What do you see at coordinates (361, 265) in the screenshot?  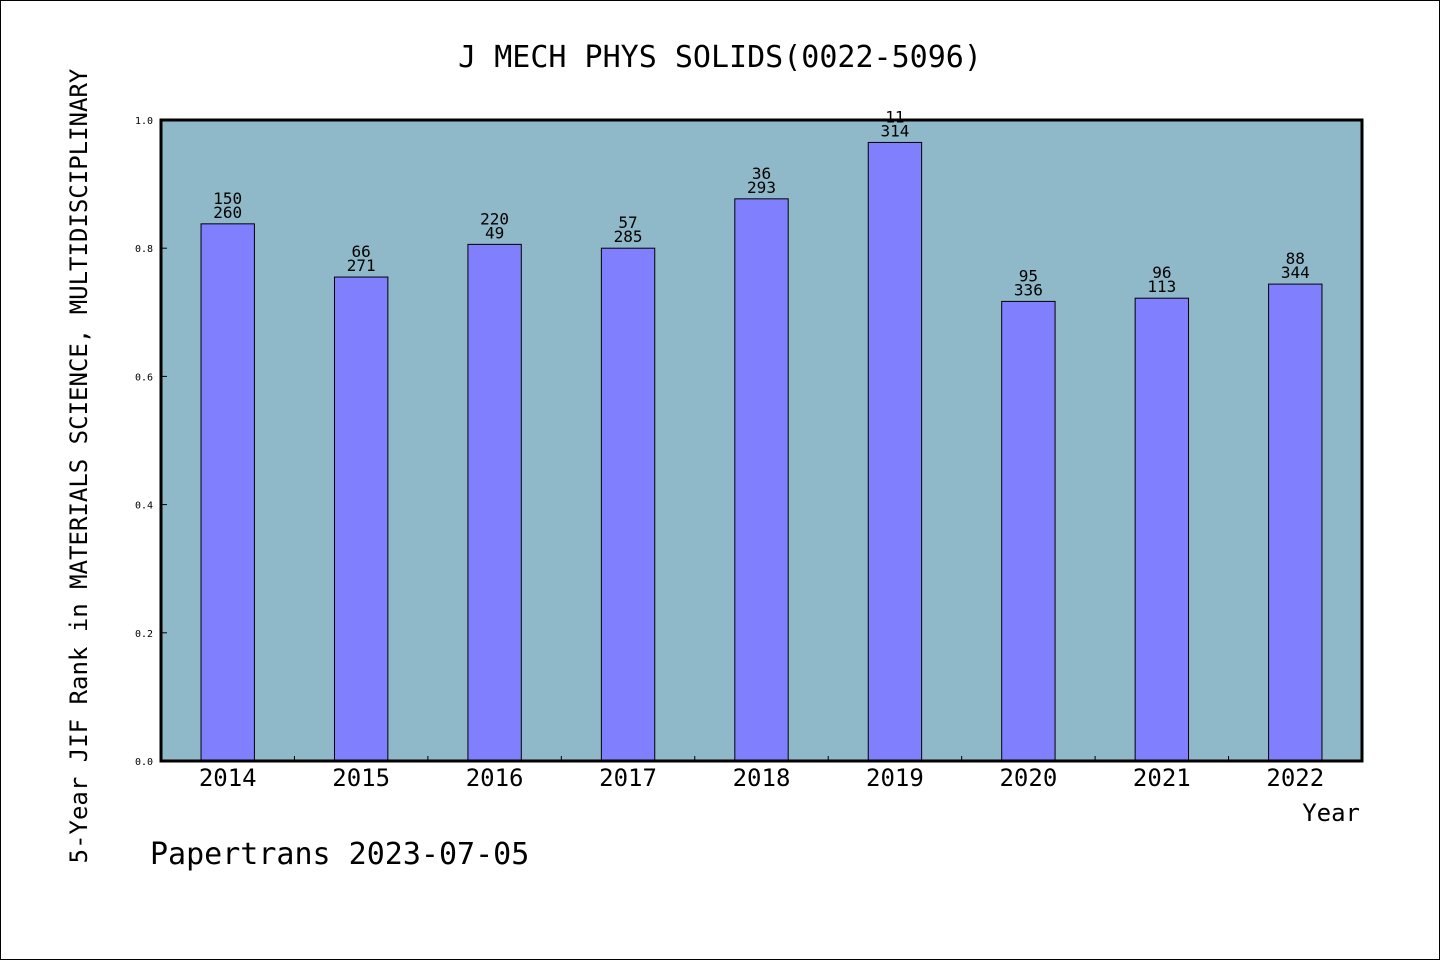 I see `bar-label-bottom-2015: 271` at bounding box center [361, 265].